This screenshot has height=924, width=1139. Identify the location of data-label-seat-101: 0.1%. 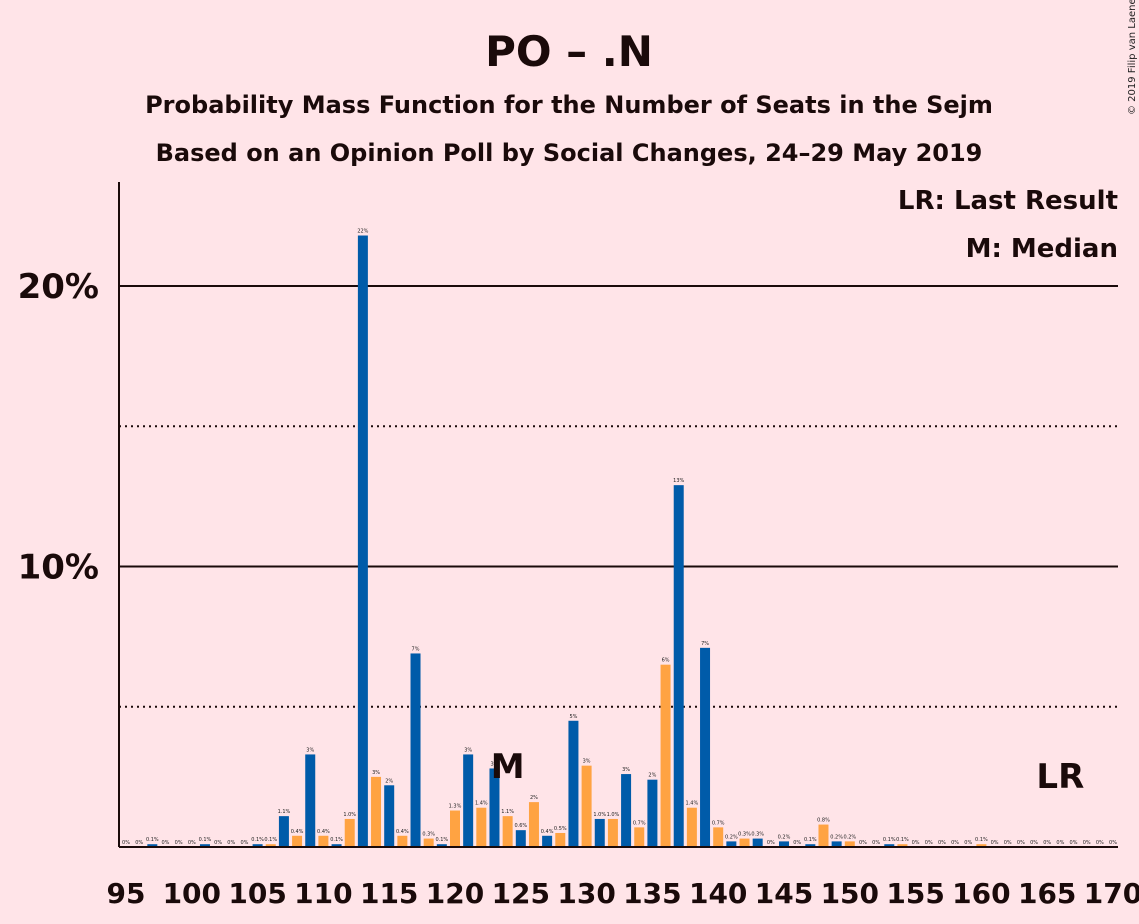
(205, 840).